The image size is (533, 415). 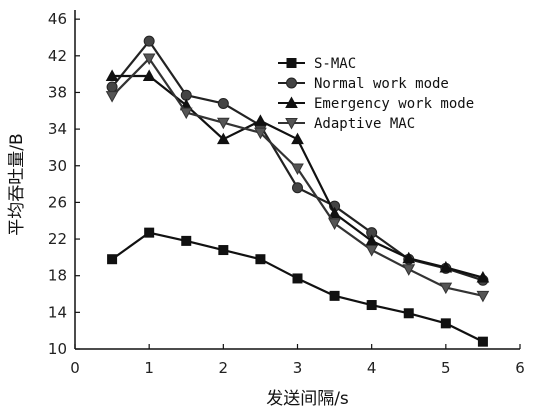 What do you see at coordinates (520, 368) in the screenshot?
I see `x-tick-label: 6` at bounding box center [520, 368].